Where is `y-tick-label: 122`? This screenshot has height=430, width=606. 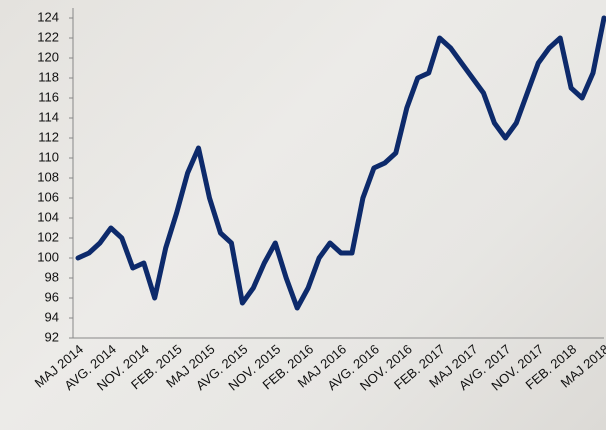
y-tick-label: 122 is located at coordinates (48, 36).